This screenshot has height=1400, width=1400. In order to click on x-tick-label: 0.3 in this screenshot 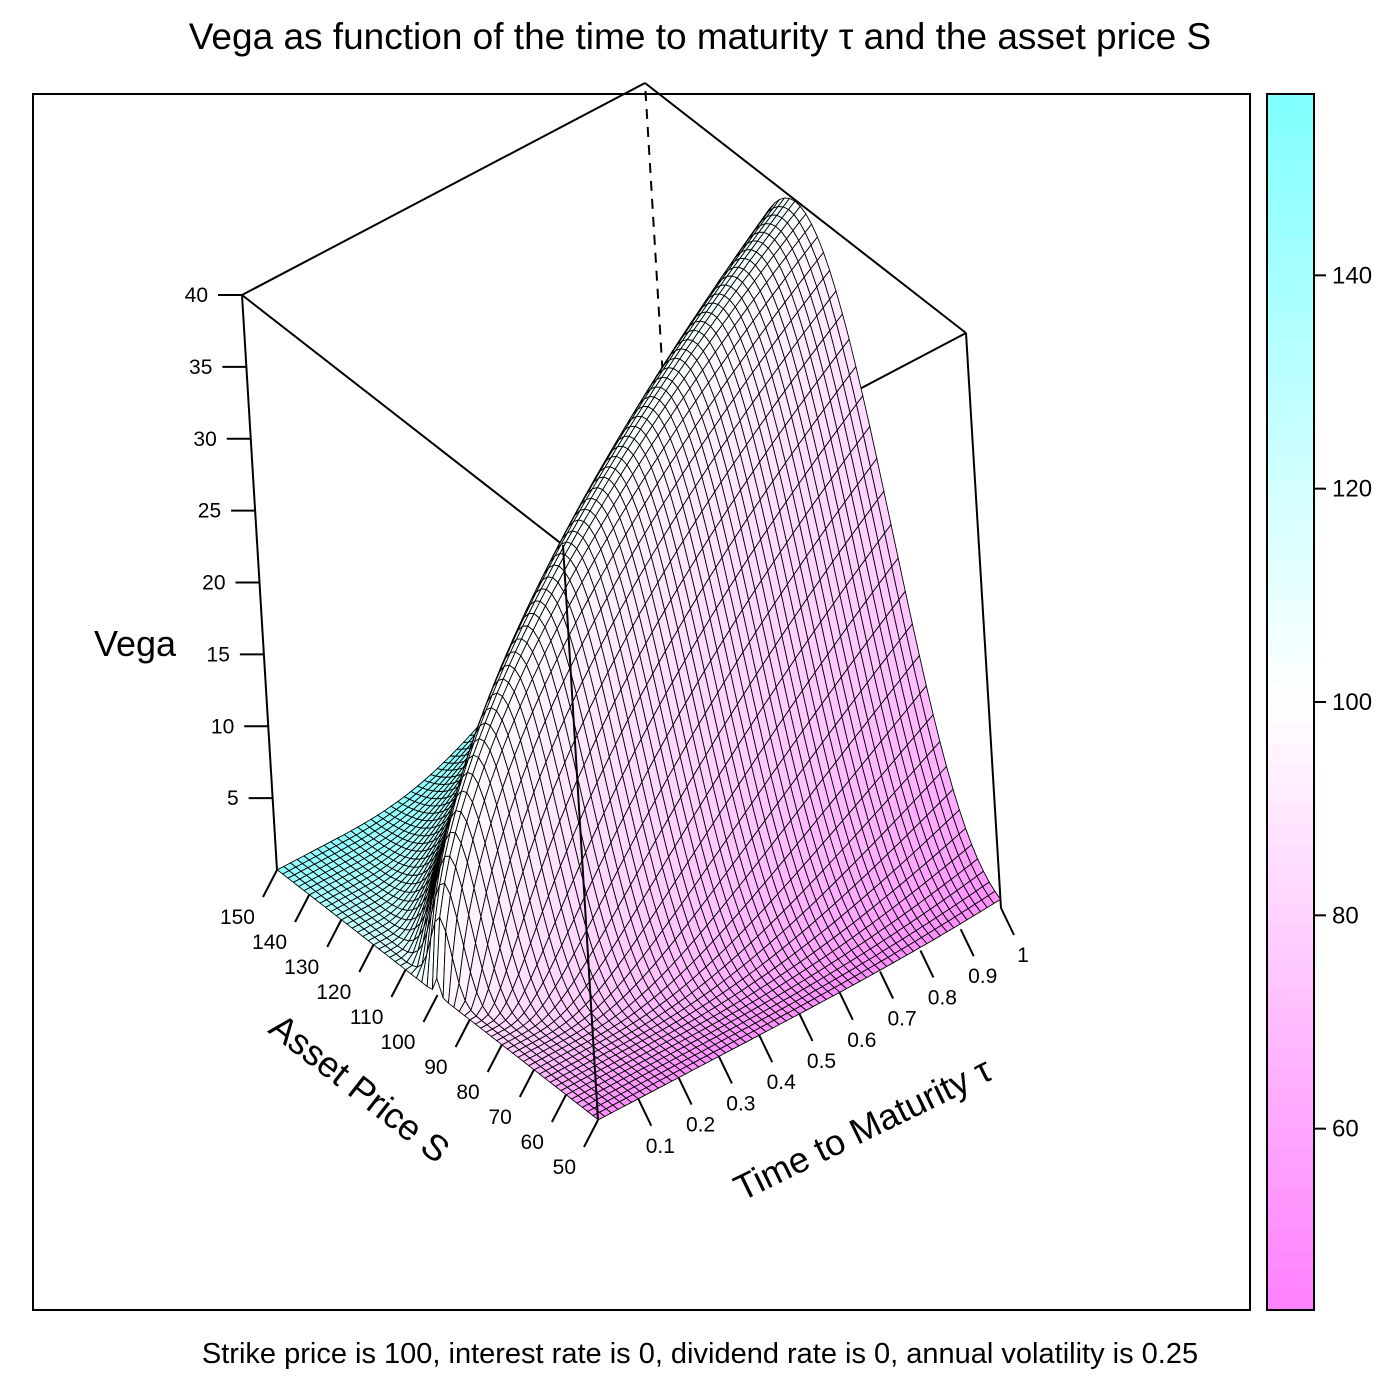, I will do `click(740, 1103)`.